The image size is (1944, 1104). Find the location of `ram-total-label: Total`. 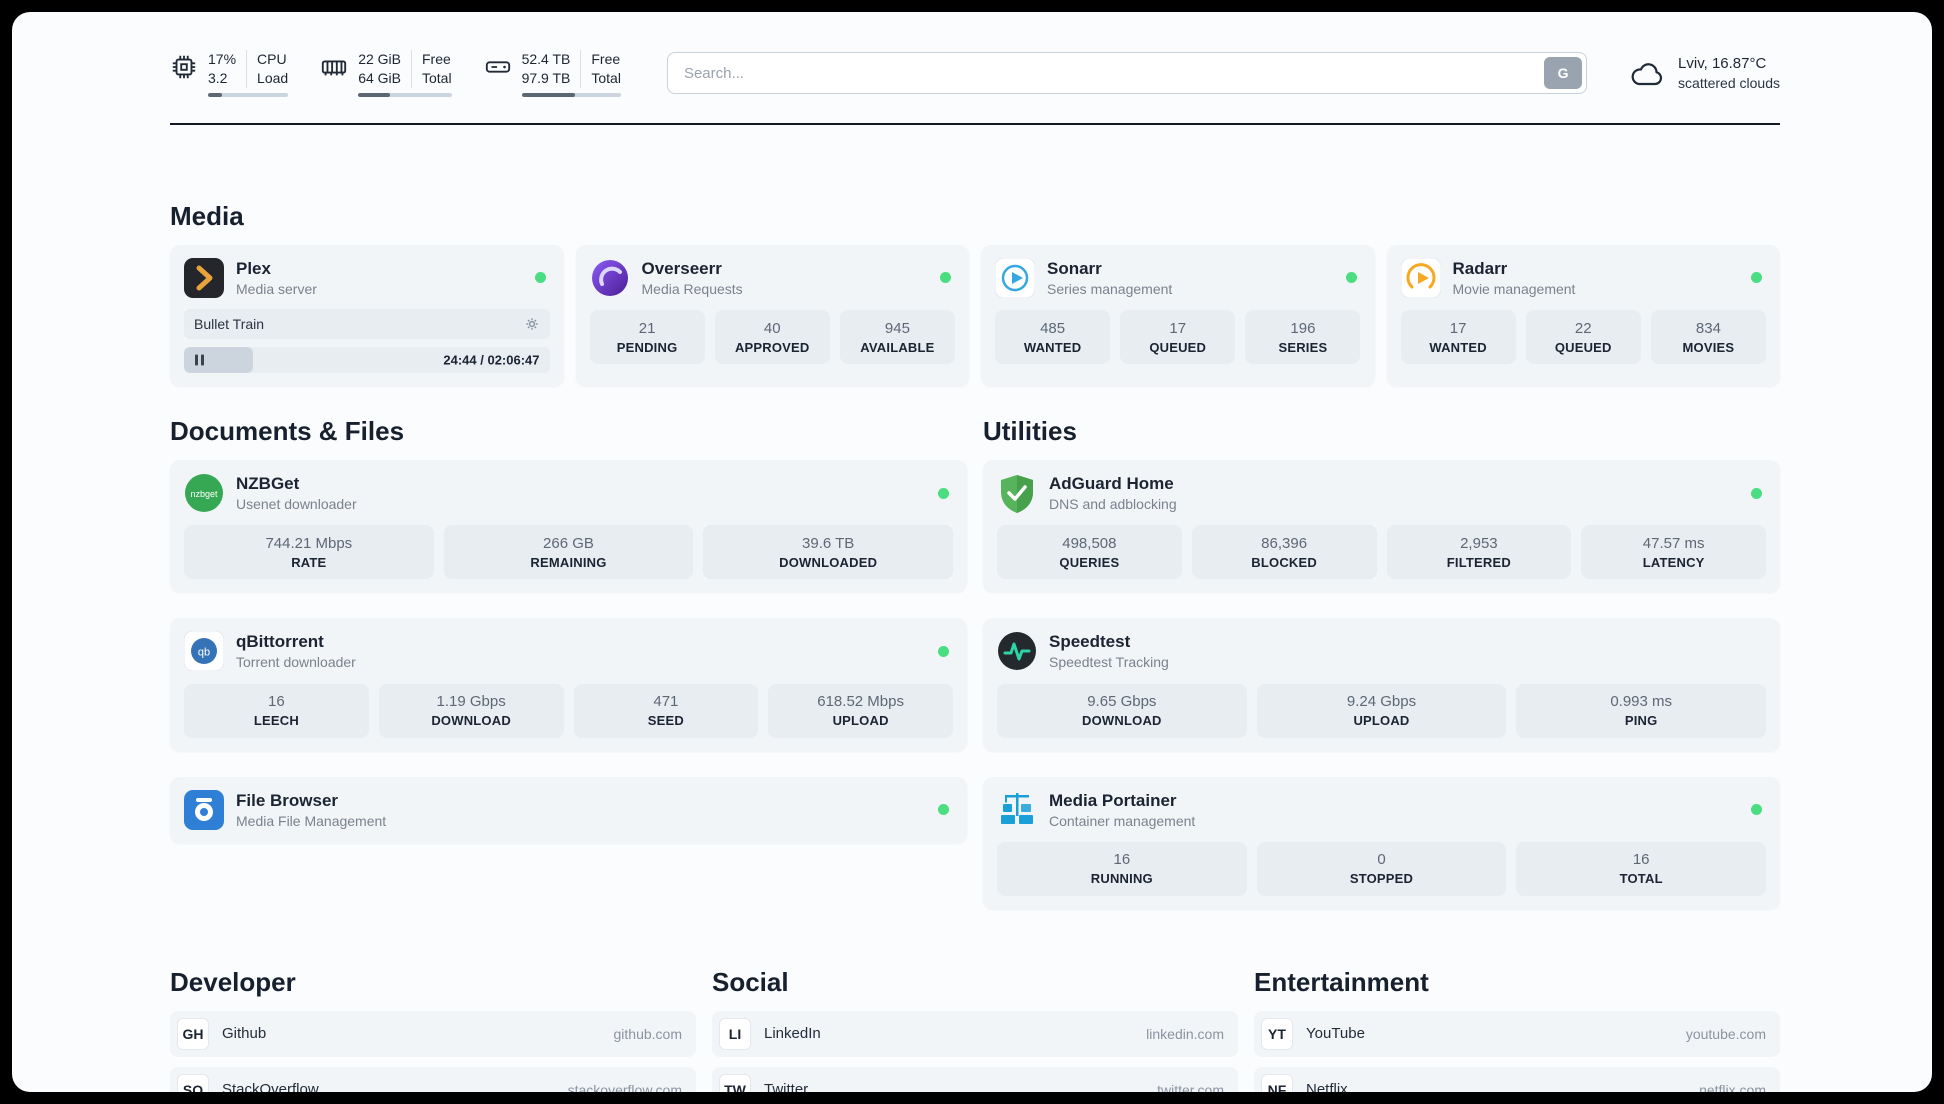

ram-total-label: Total is located at coordinates (437, 77).